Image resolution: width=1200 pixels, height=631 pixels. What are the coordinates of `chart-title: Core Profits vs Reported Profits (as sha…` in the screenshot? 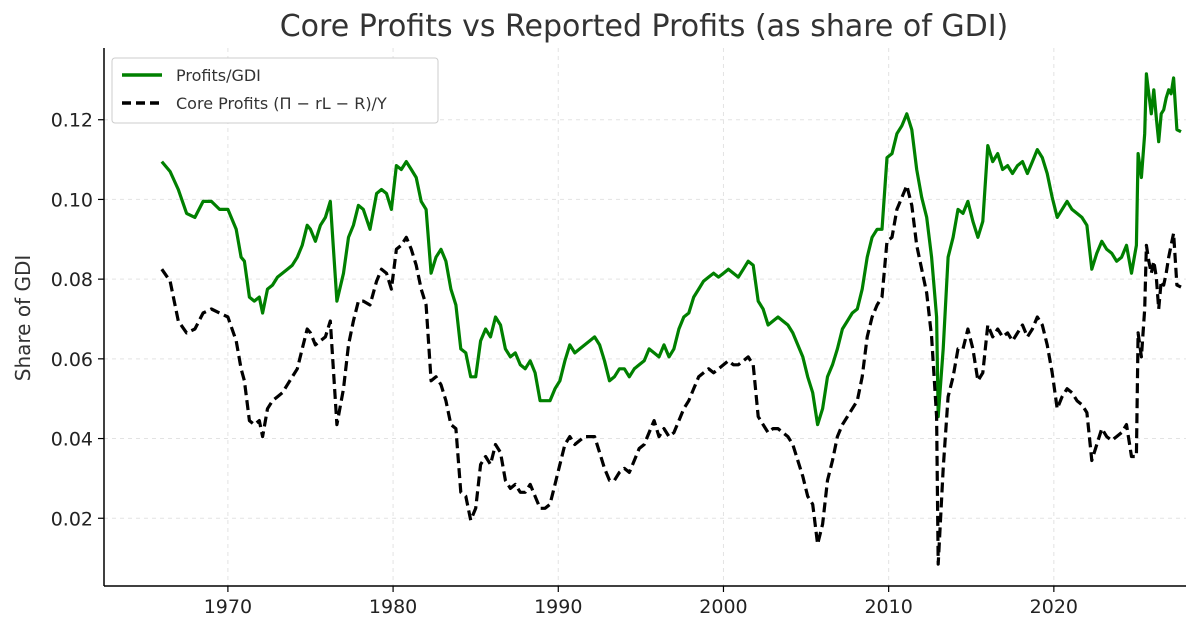 It's located at (644, 26).